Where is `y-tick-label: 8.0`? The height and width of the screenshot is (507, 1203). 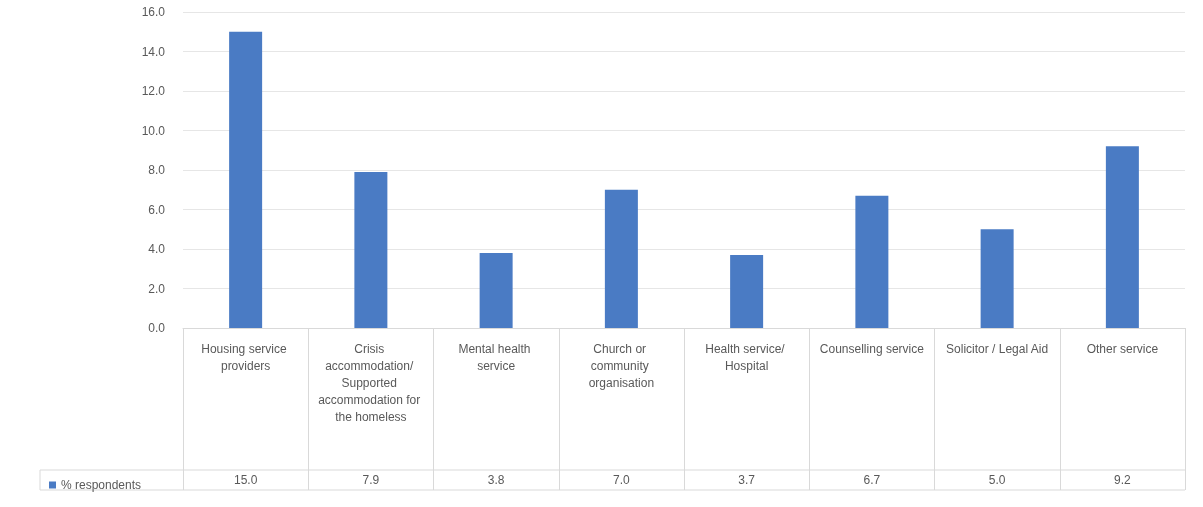 y-tick-label: 8.0 is located at coordinates (157, 170).